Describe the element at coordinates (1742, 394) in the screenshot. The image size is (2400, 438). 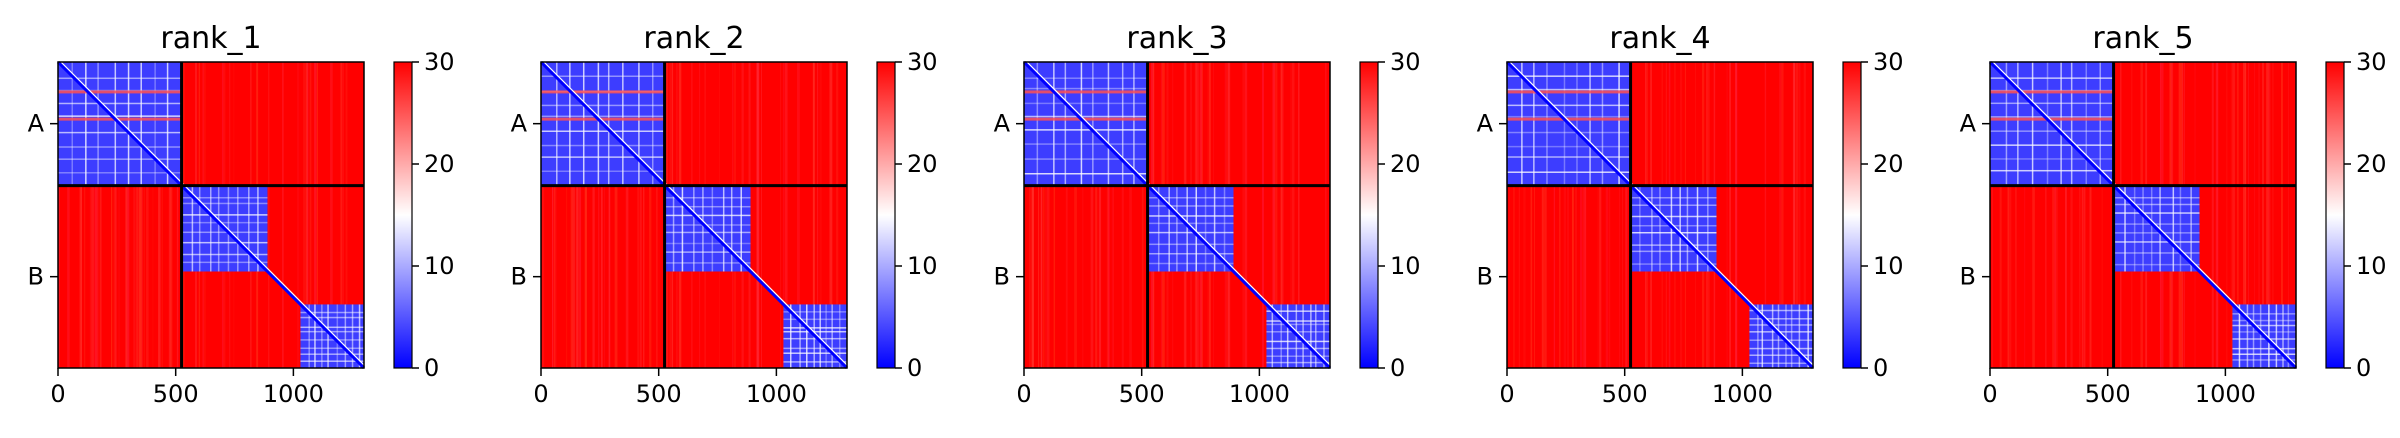
I see `x-tick-label: 1000` at that location.